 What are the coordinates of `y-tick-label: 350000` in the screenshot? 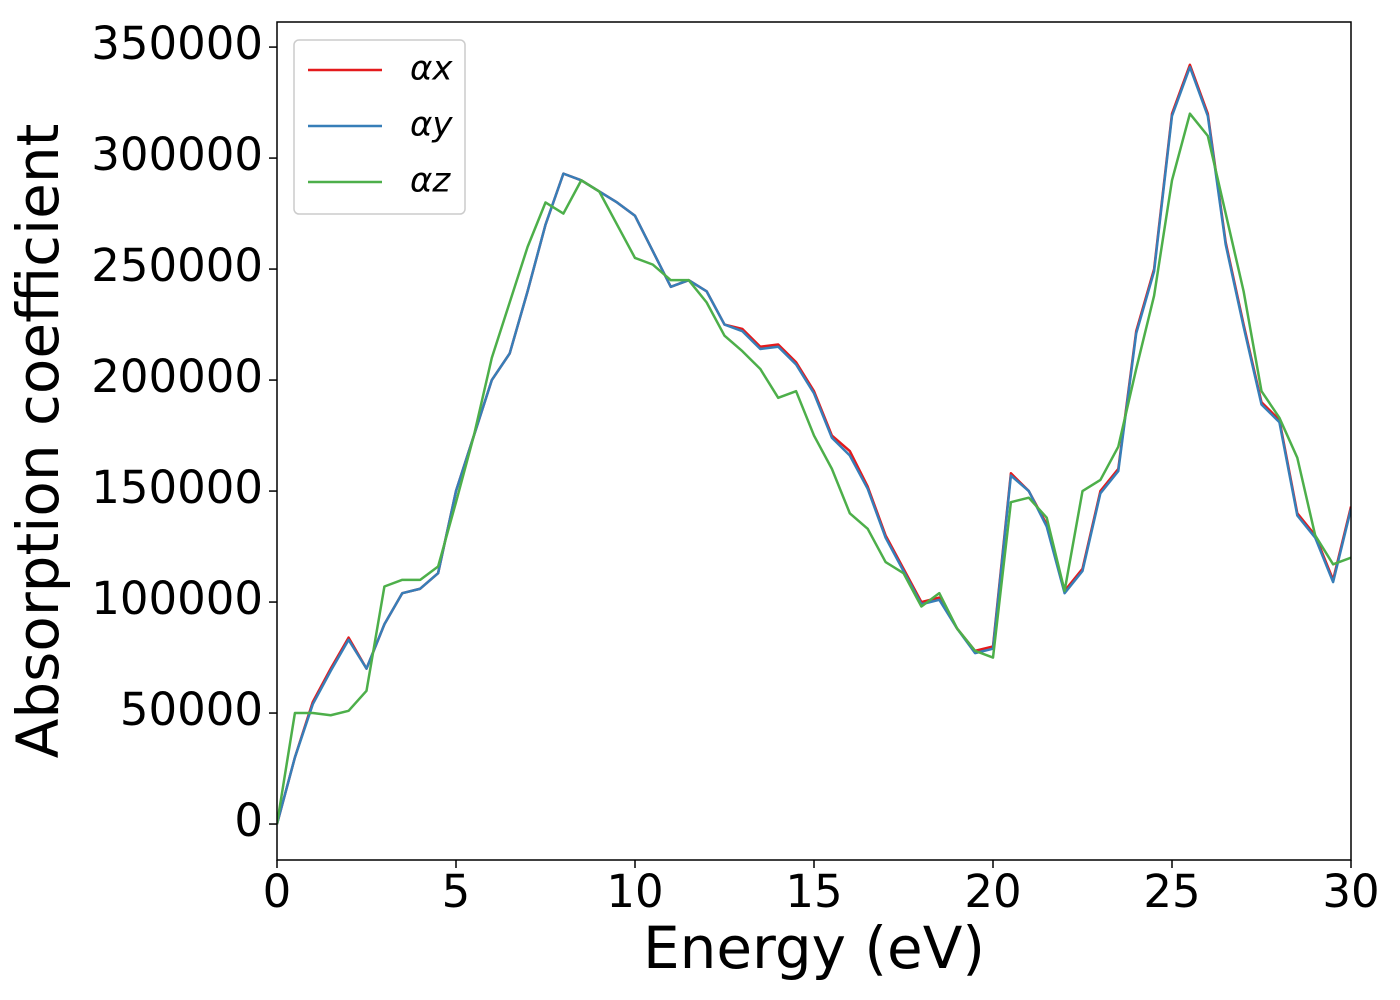 It's located at (177, 43).